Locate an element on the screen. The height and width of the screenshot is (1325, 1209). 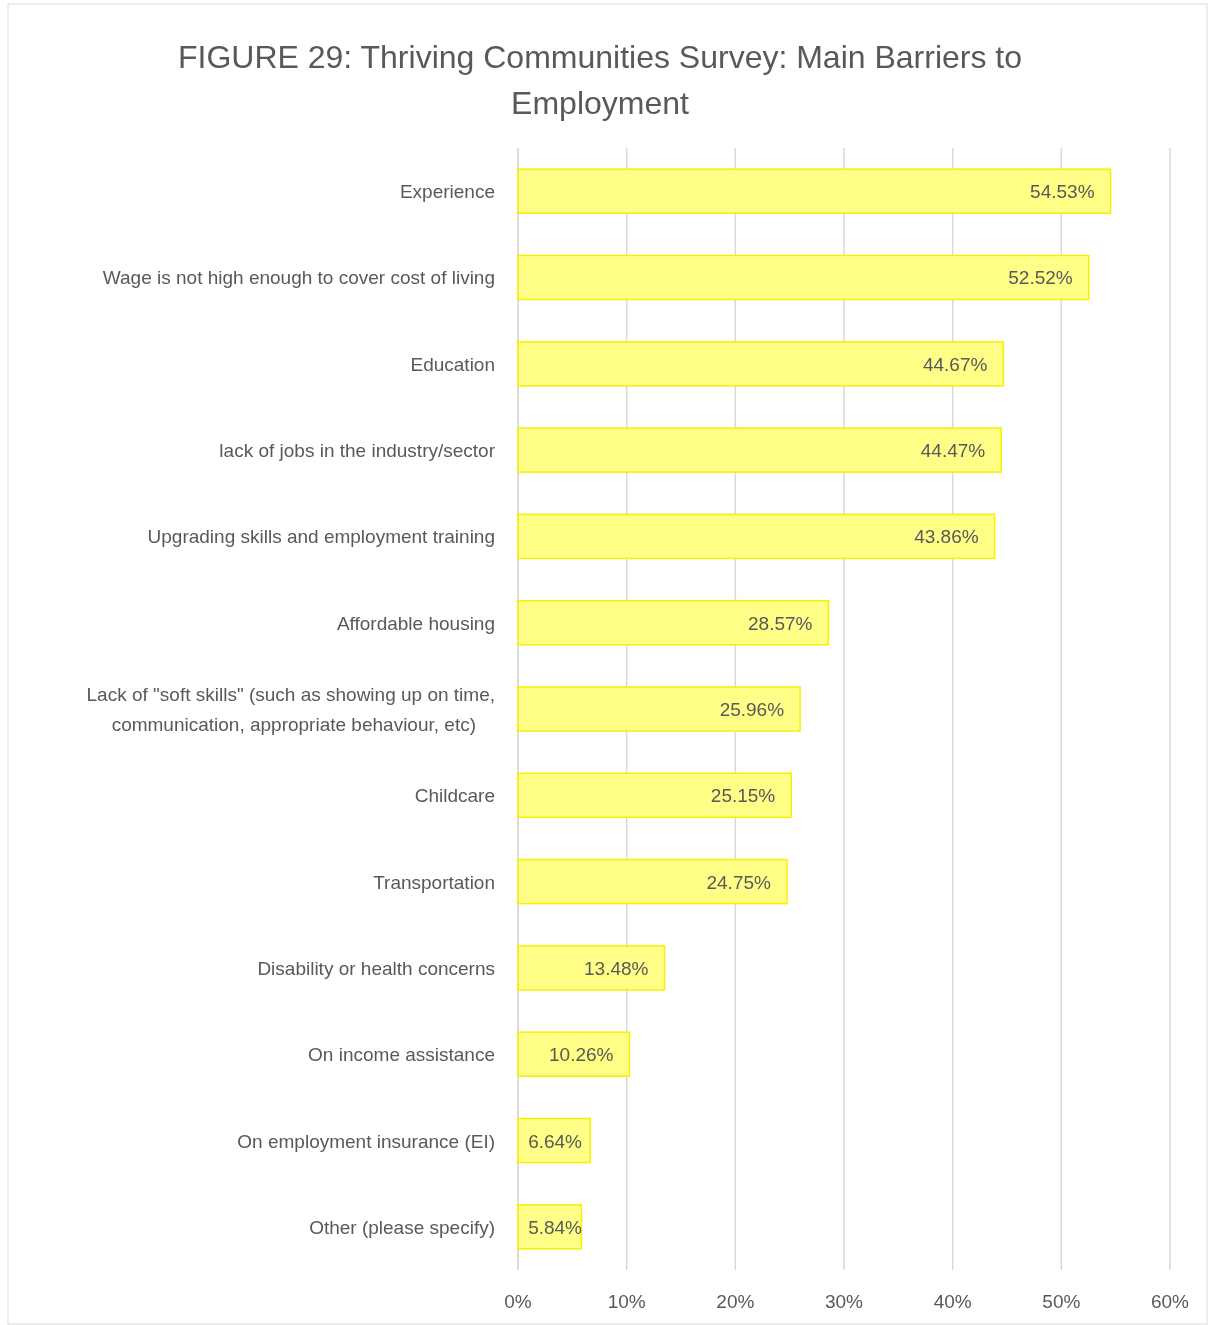
data-label: 28.57% is located at coordinates (780, 623).